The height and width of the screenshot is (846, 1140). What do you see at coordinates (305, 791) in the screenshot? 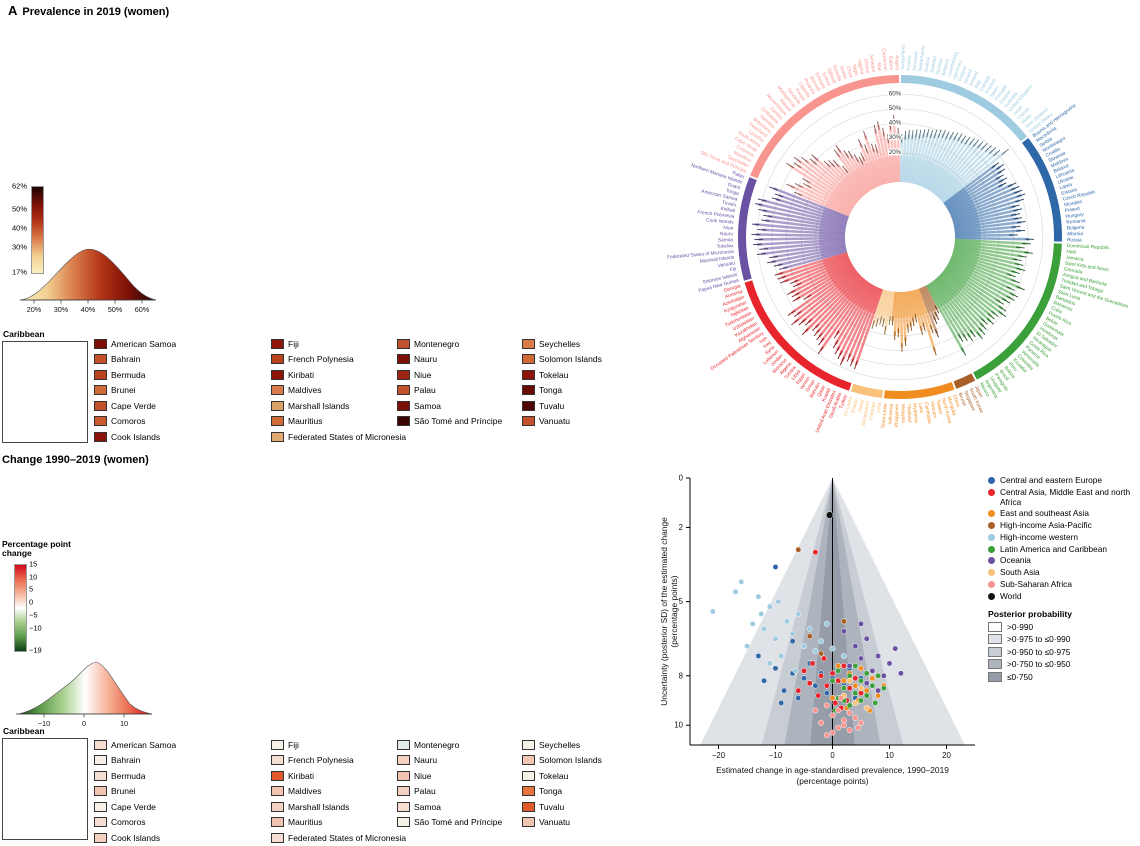
I see `island-label: Maldives` at bounding box center [305, 791].